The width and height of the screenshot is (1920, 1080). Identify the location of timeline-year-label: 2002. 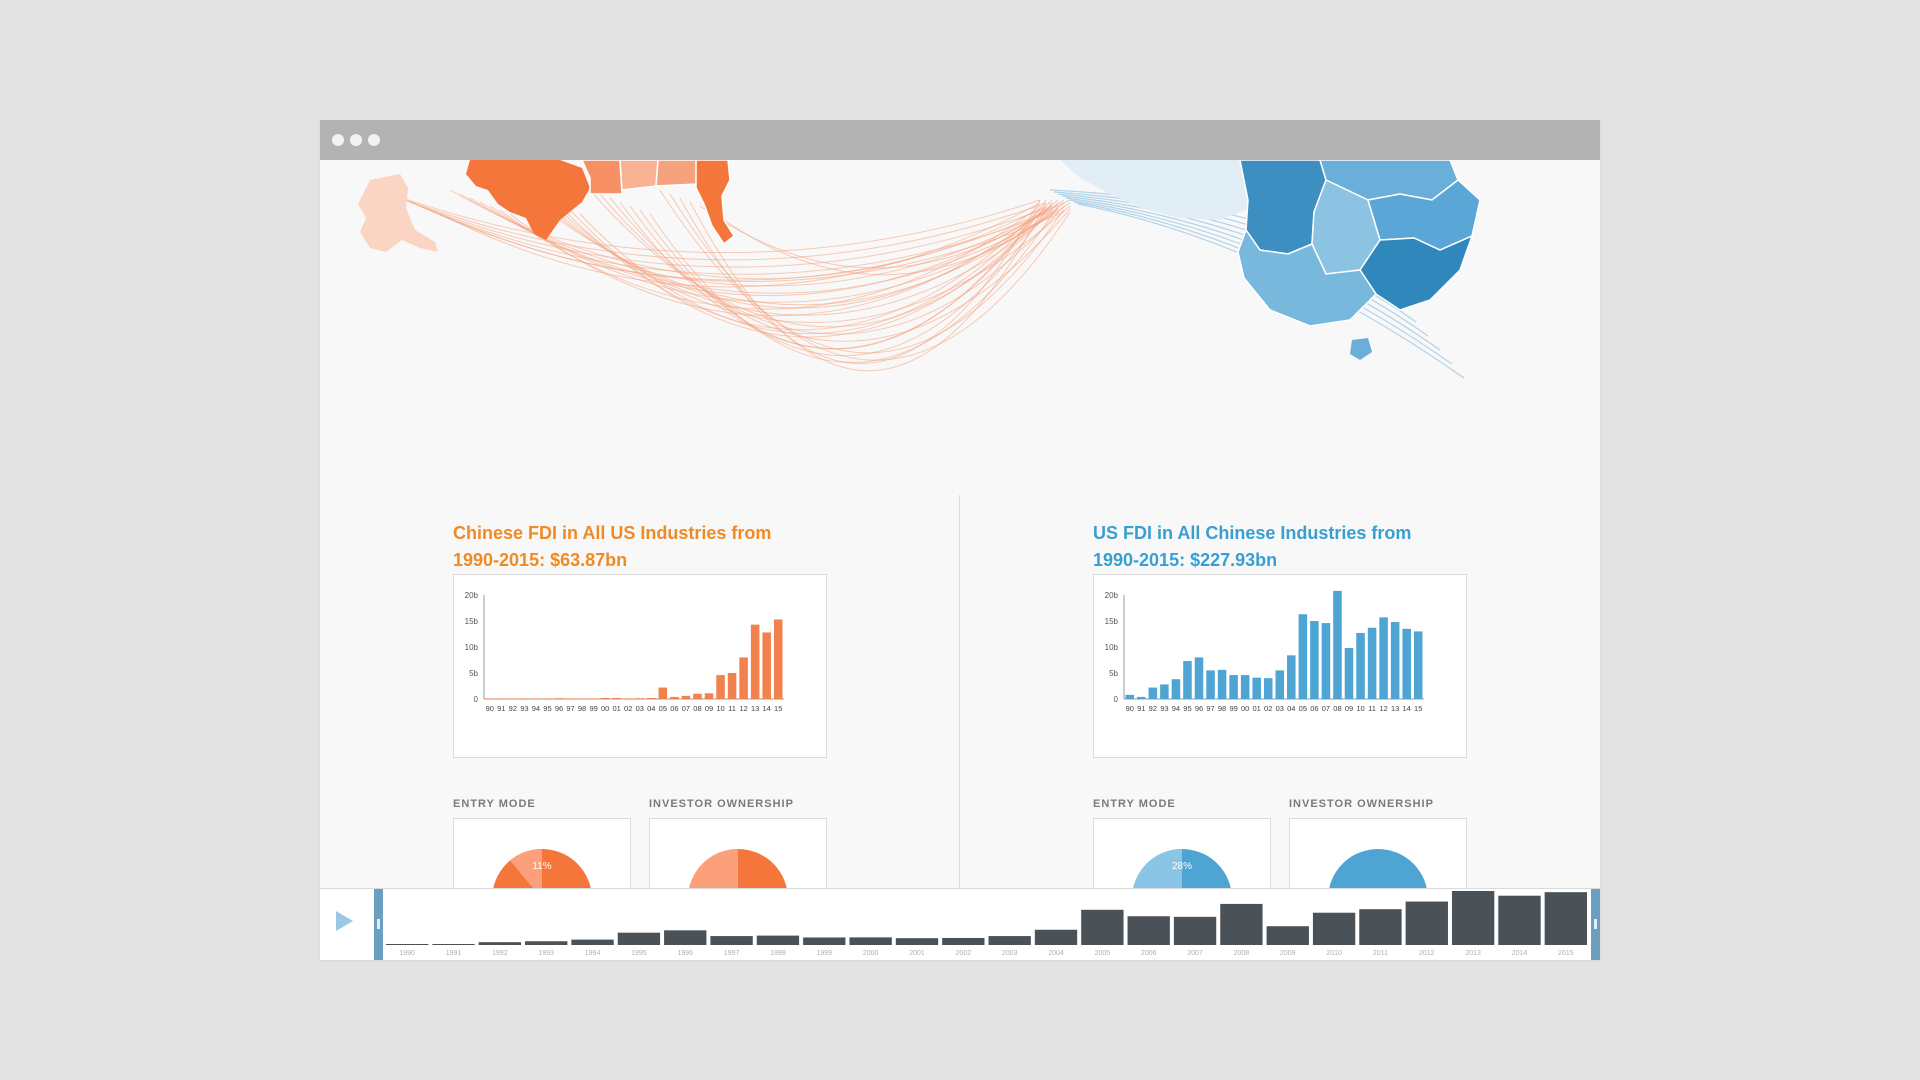
(964, 953).